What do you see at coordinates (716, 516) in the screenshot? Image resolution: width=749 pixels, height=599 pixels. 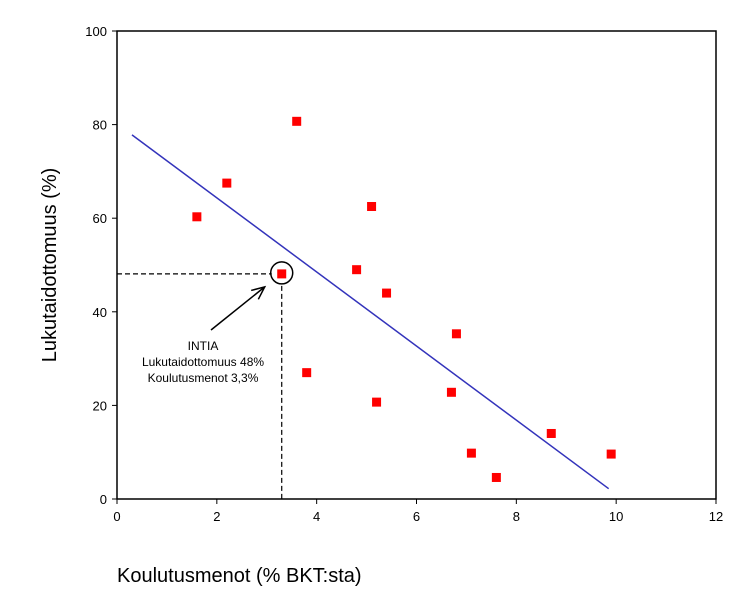 I see `x-tick-label: 12` at bounding box center [716, 516].